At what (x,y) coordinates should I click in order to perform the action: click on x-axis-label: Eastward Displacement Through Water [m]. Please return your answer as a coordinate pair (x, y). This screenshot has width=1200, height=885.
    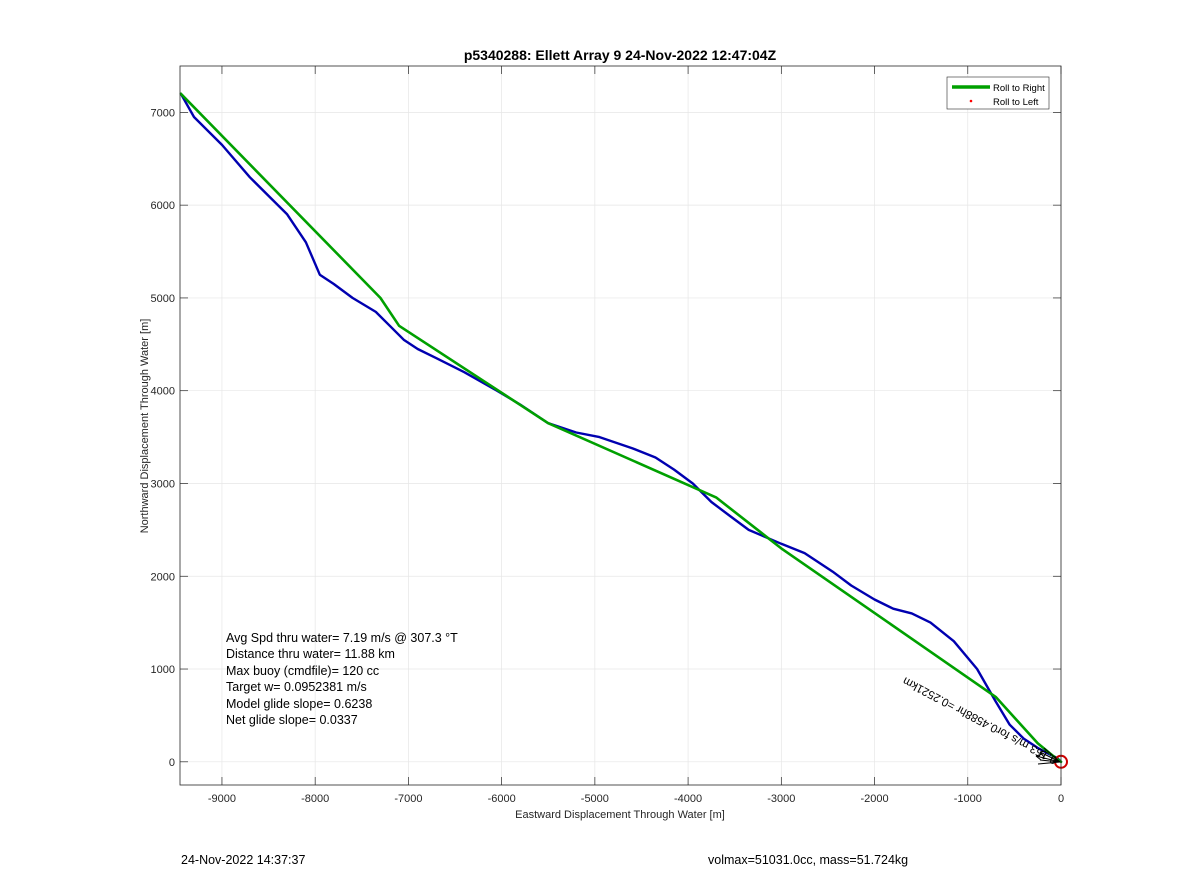
    Looking at the image, I should click on (620, 815).